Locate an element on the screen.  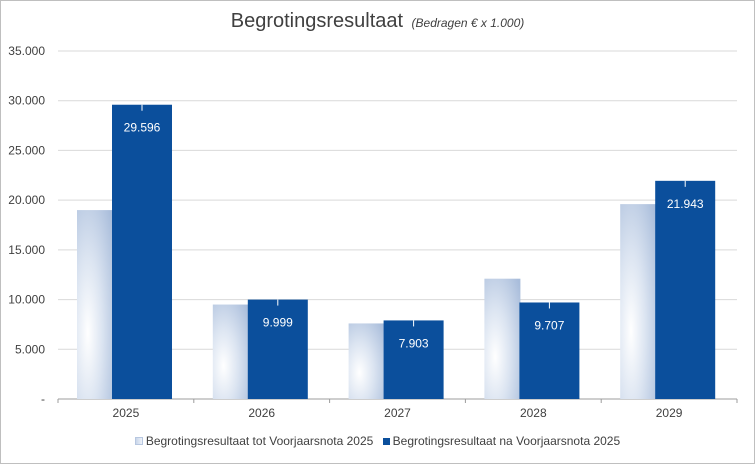
y-tick-label: 10.000 is located at coordinates (26, 300).